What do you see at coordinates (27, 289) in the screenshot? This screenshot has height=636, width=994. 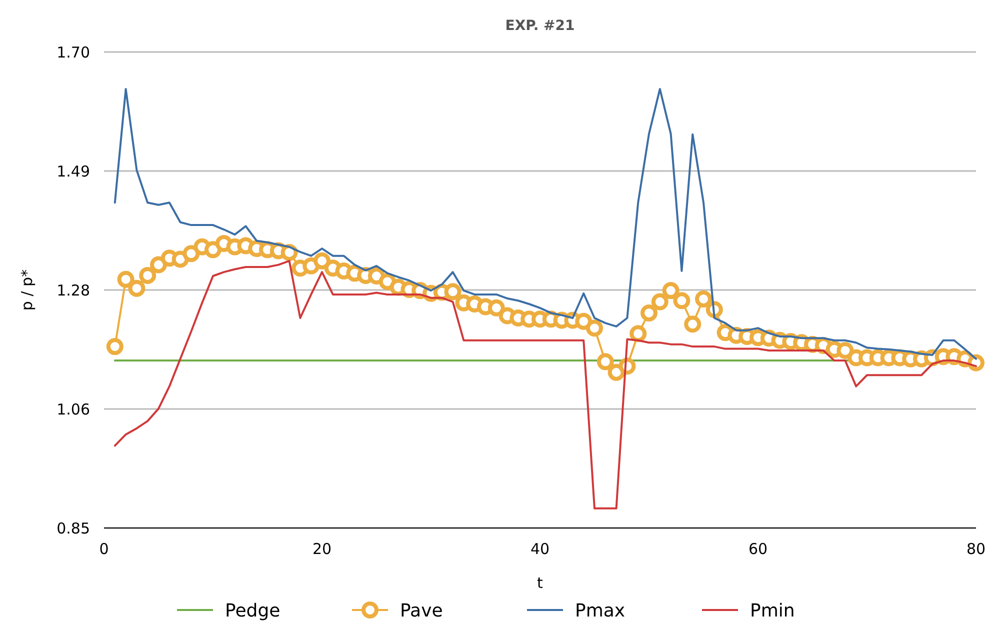 I see `y-axis-title: p / p*` at bounding box center [27, 289].